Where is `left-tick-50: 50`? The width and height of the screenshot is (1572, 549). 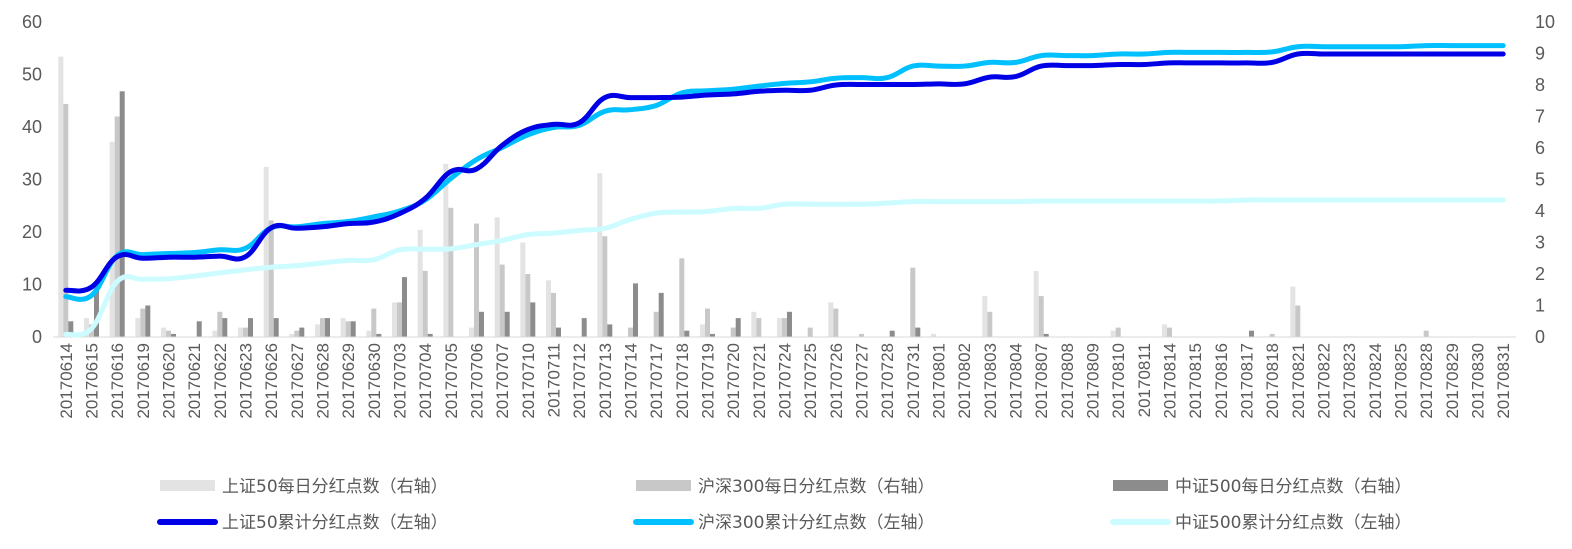
left-tick-50: 50 is located at coordinates (32, 75).